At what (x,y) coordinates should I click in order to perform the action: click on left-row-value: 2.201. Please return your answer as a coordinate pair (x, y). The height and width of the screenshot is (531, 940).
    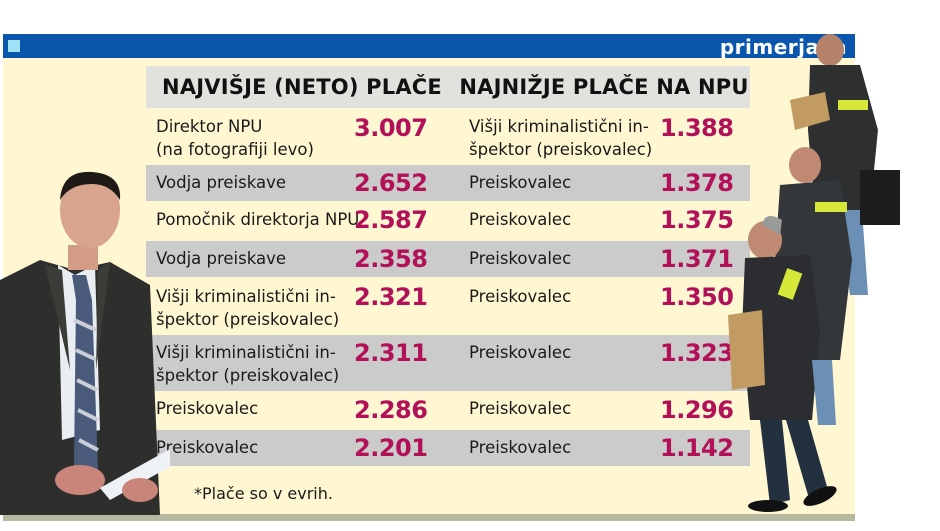
    Looking at the image, I should click on (391, 448).